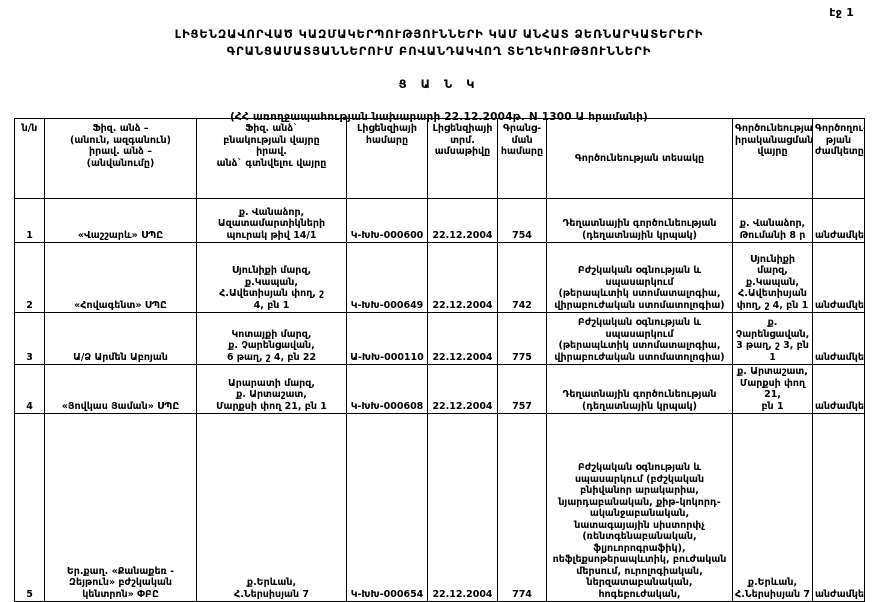 The height and width of the screenshot is (602, 878). I want to click on cell-line: Կոտայքի մարզ,, so click(271, 334).